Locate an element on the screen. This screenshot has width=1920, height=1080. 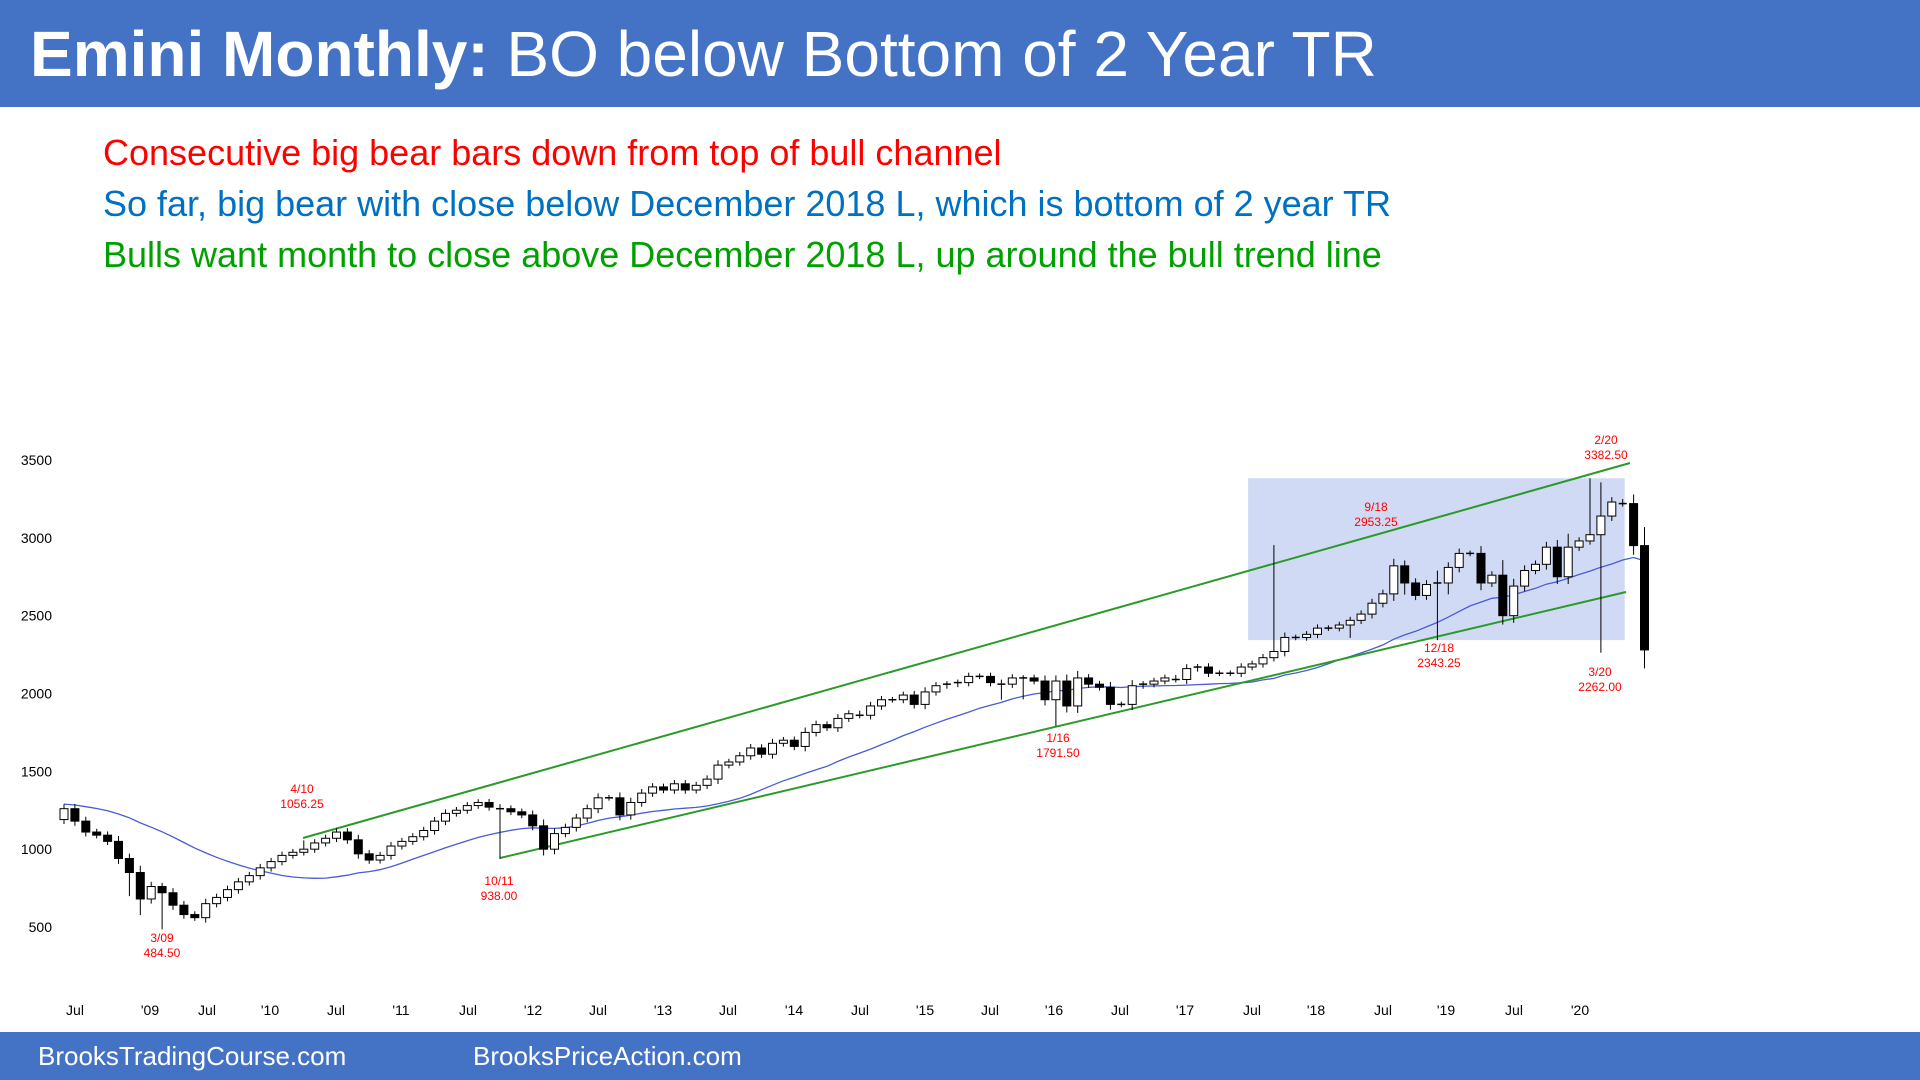
annotation-price: 2953.25 is located at coordinates (1376, 522).